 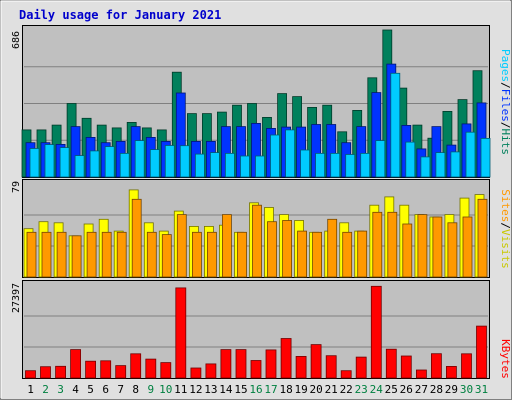 I want to click on x-tick-label: 7, so click(x=120, y=389).